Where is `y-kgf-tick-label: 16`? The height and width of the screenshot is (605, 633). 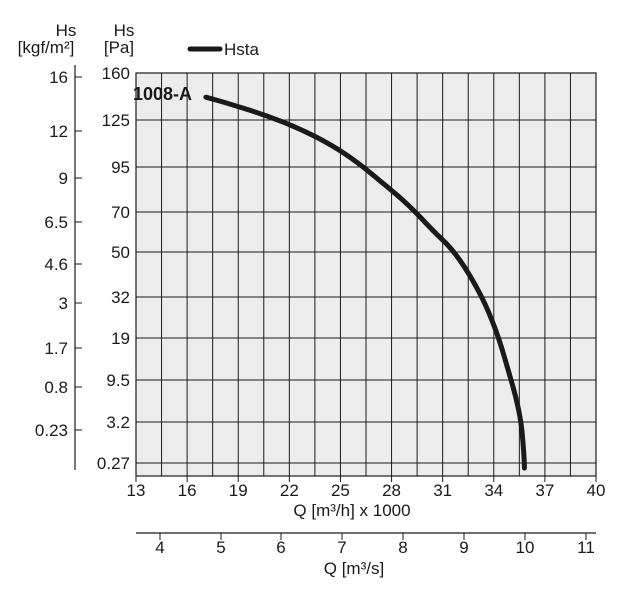
y-kgf-tick-label: 16 is located at coordinates (58, 77).